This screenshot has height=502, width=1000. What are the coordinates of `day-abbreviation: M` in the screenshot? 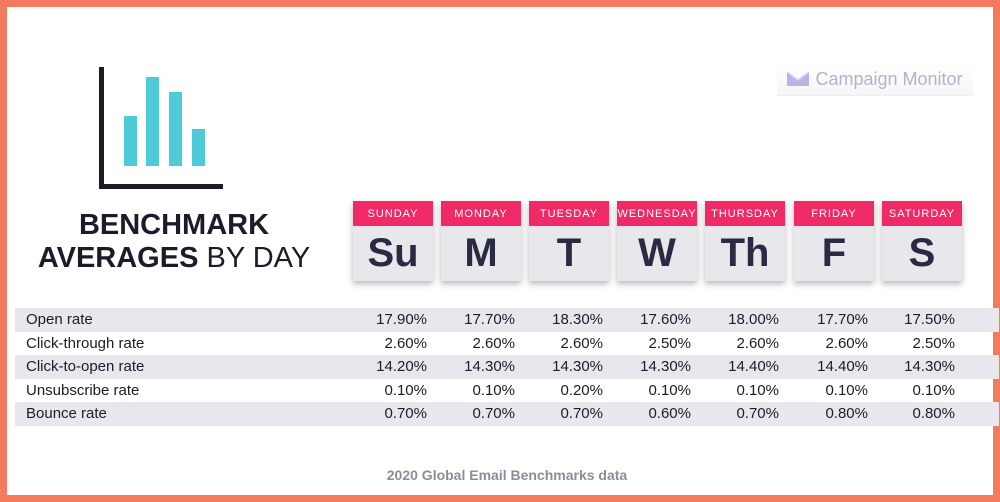 It's located at (481, 253).